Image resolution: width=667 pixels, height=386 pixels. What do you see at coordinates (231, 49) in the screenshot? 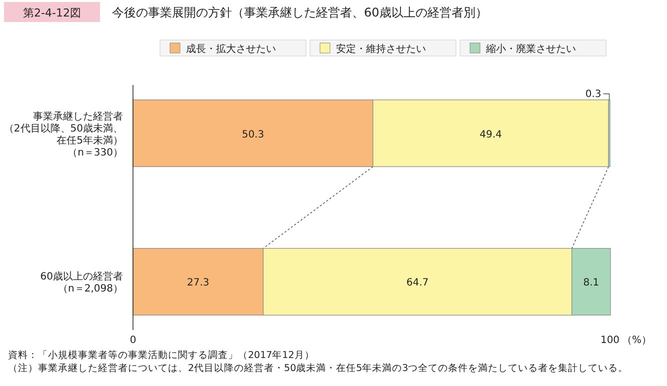
I see `legend-label: 成長・拡大させたい` at bounding box center [231, 49].